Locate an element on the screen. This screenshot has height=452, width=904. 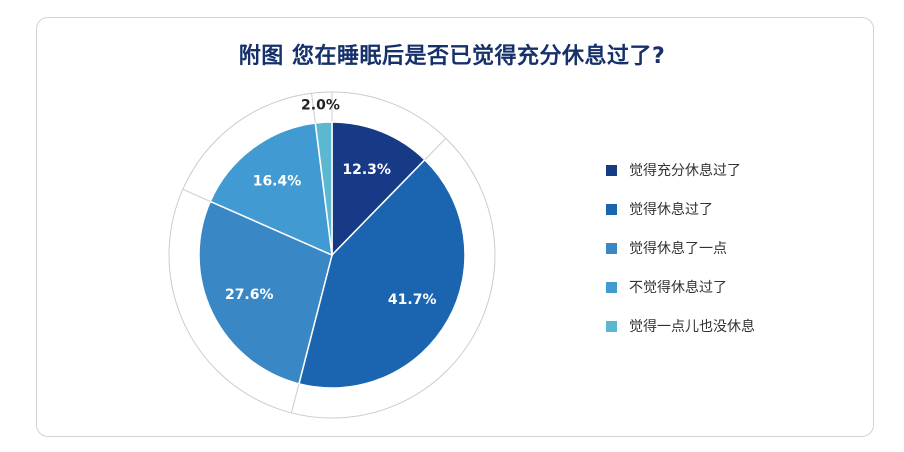
legend-item: 觉得一点儿也没休息 is located at coordinates (680, 326).